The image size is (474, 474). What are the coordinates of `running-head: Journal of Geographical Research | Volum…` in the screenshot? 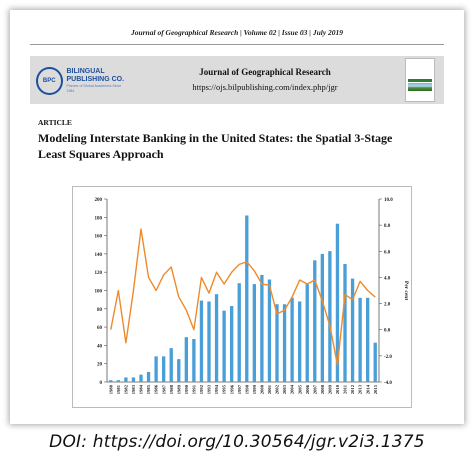 It's located at (237, 32).